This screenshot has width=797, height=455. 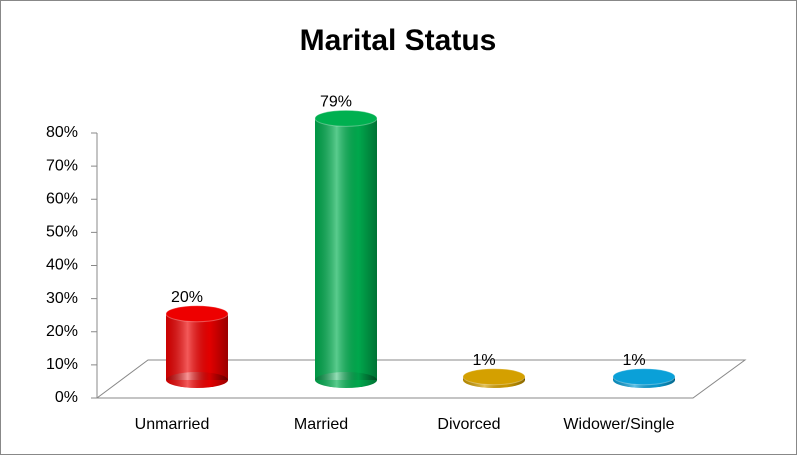 I want to click on y-tick-label: 40%, so click(x=62, y=265).